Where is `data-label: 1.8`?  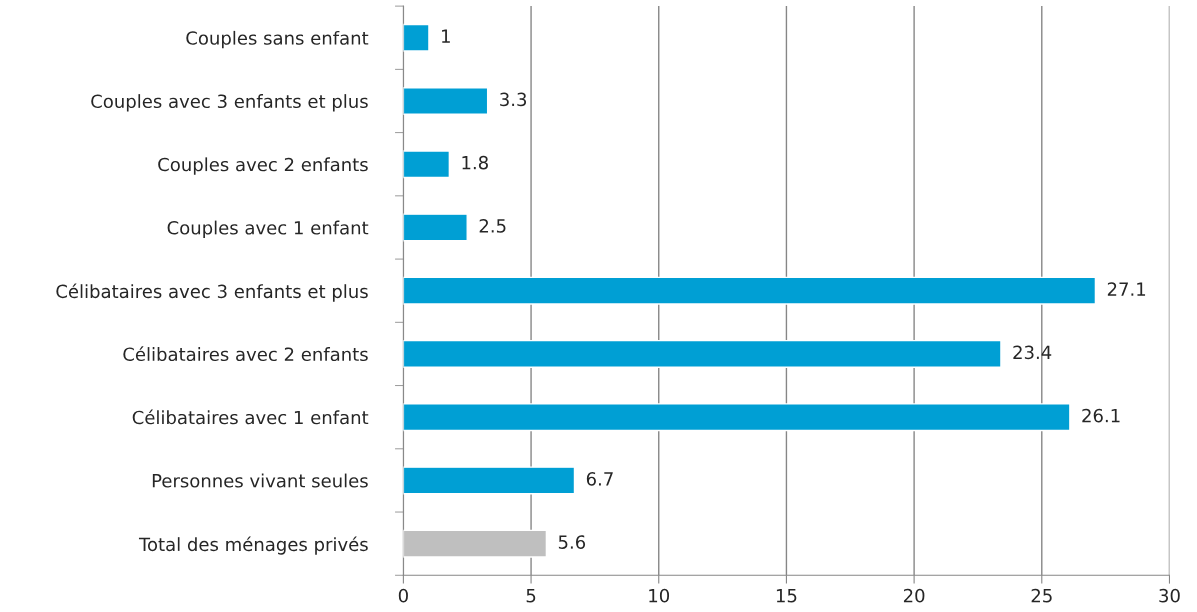 data-label: 1.8 is located at coordinates (475, 162).